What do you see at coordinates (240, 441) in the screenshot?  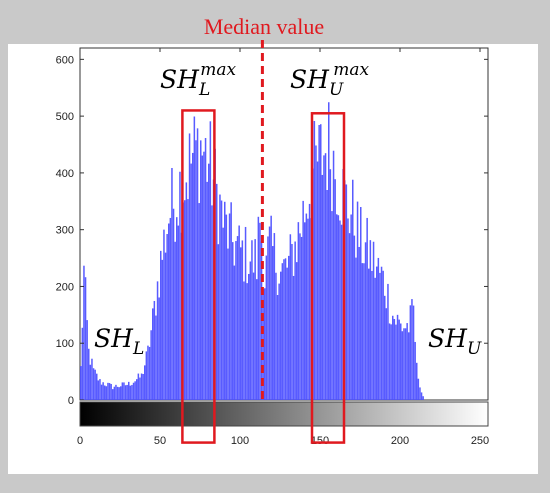 I see `x-tick-label: 100` at bounding box center [240, 441].